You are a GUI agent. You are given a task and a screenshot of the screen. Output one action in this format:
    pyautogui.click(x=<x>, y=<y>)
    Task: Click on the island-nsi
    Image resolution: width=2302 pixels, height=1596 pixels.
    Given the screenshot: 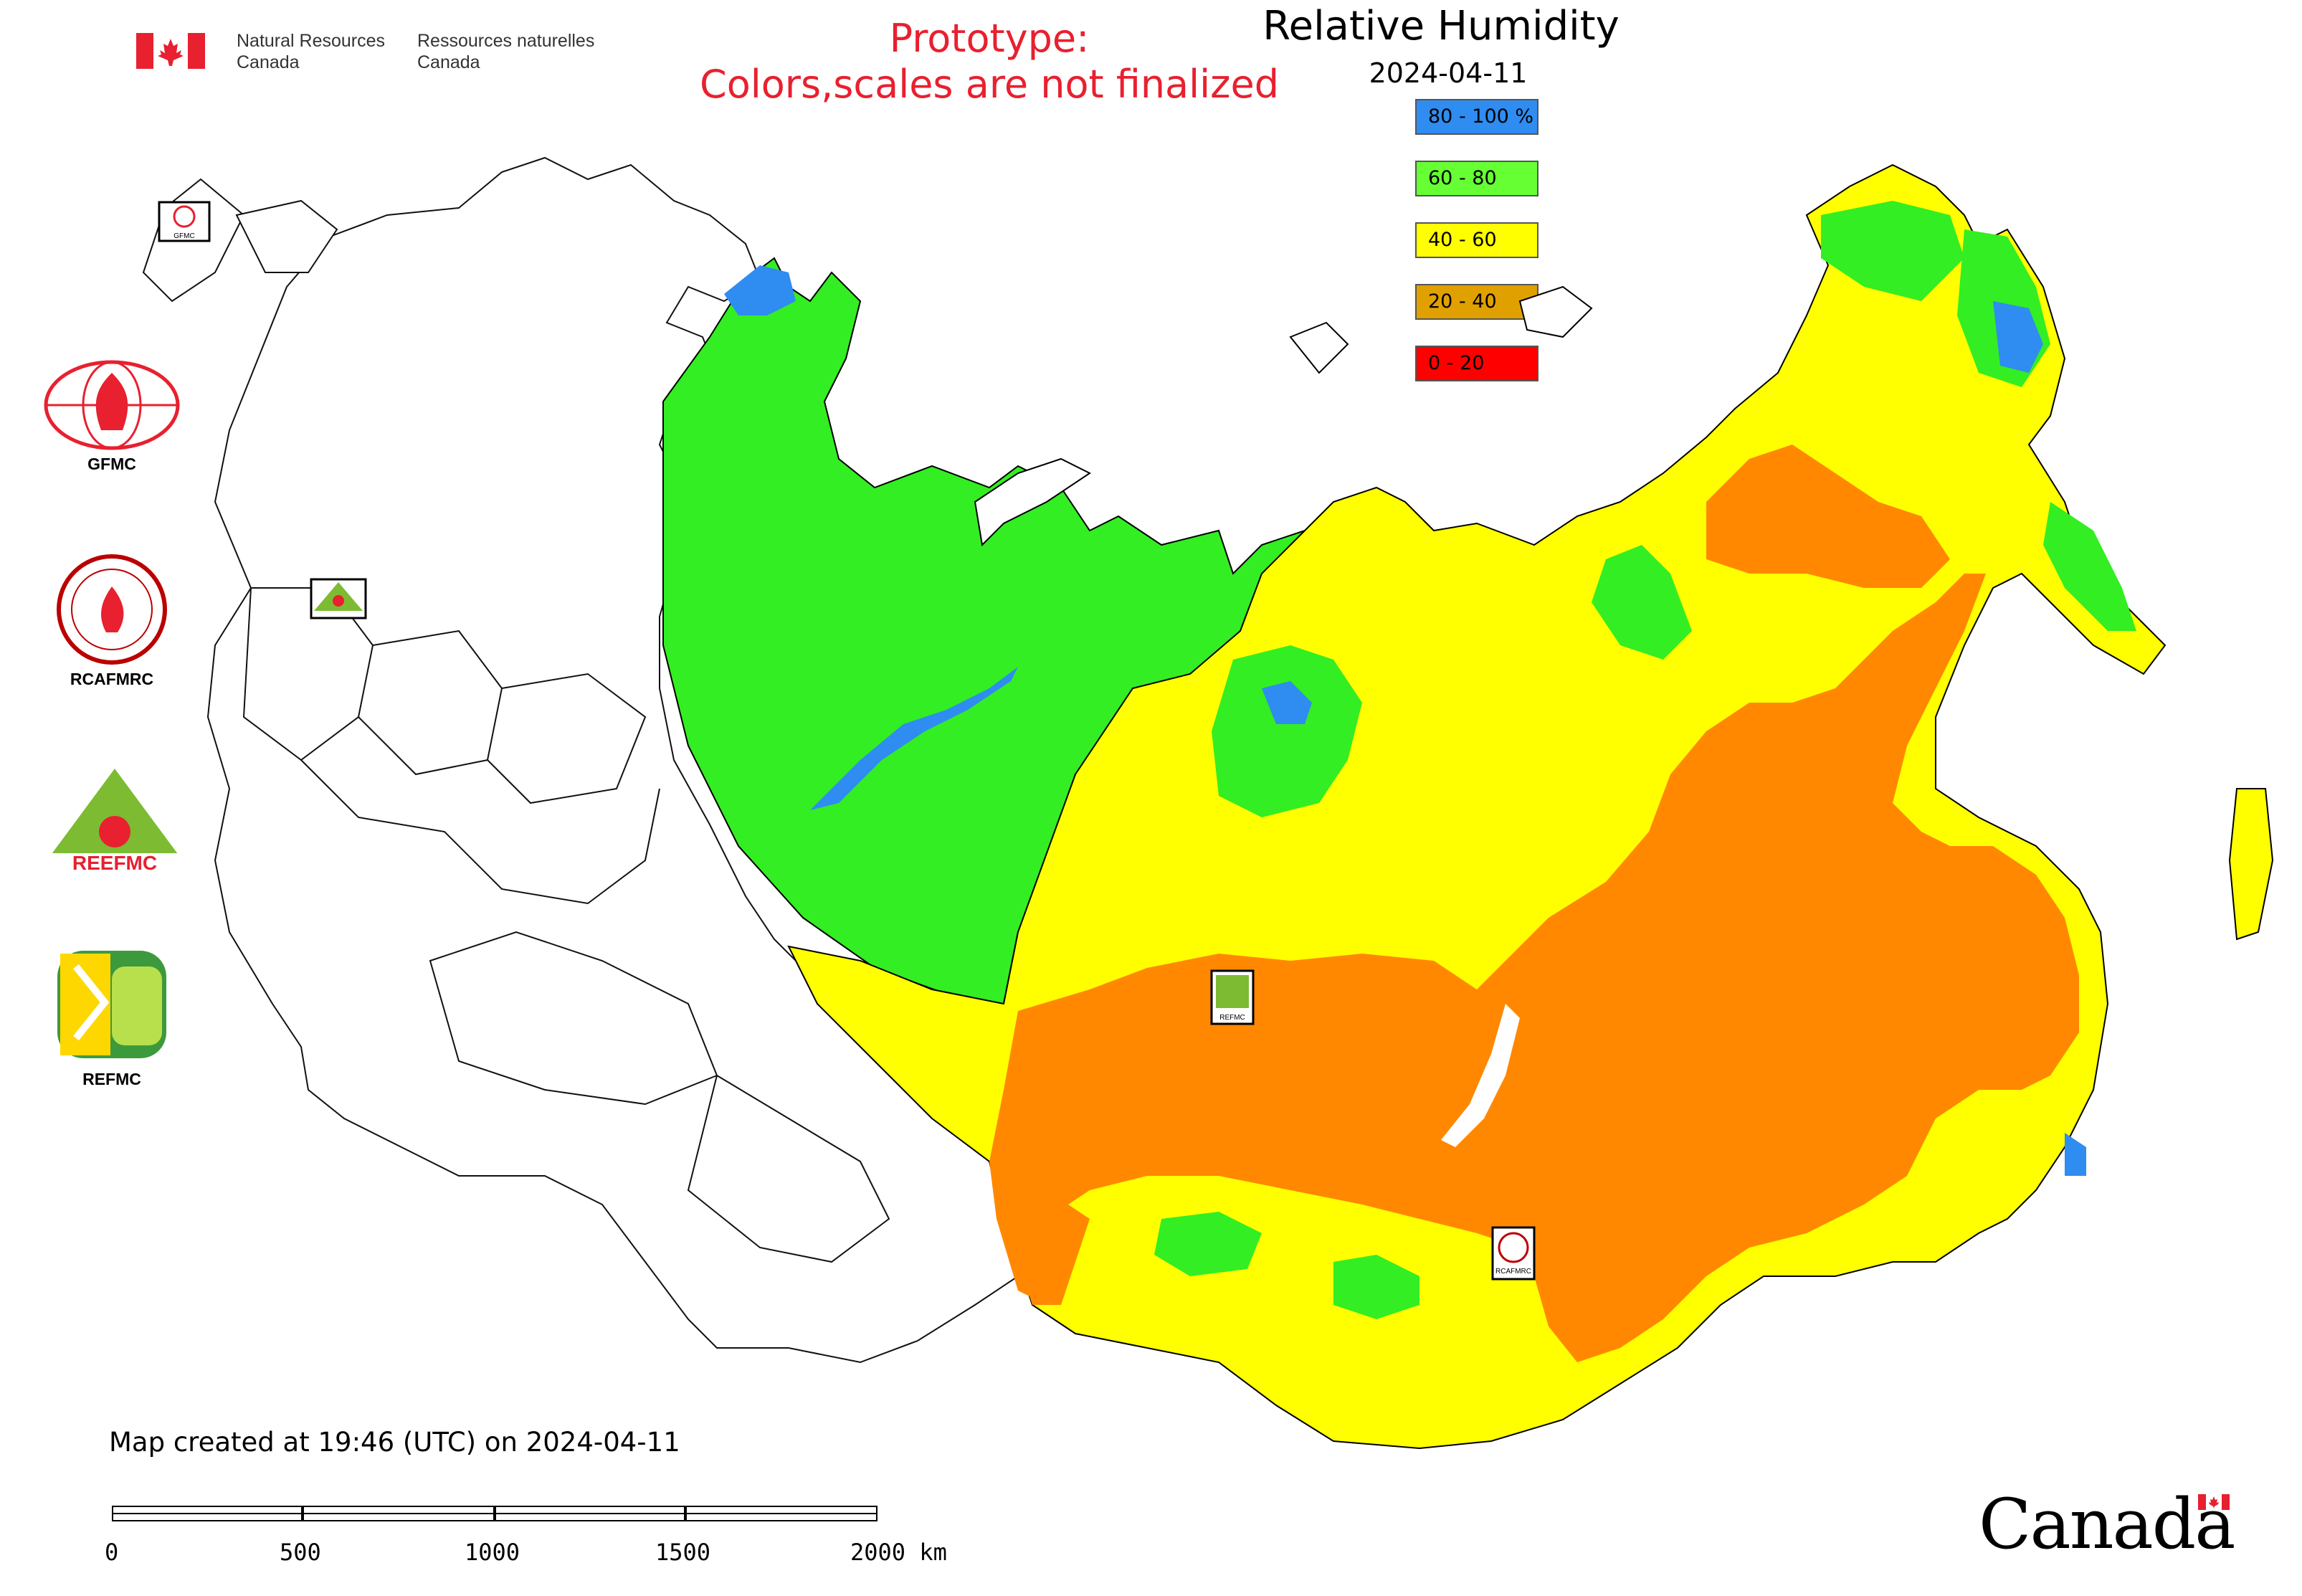 What is the action you would take?
    pyautogui.click(x=1556, y=311)
    